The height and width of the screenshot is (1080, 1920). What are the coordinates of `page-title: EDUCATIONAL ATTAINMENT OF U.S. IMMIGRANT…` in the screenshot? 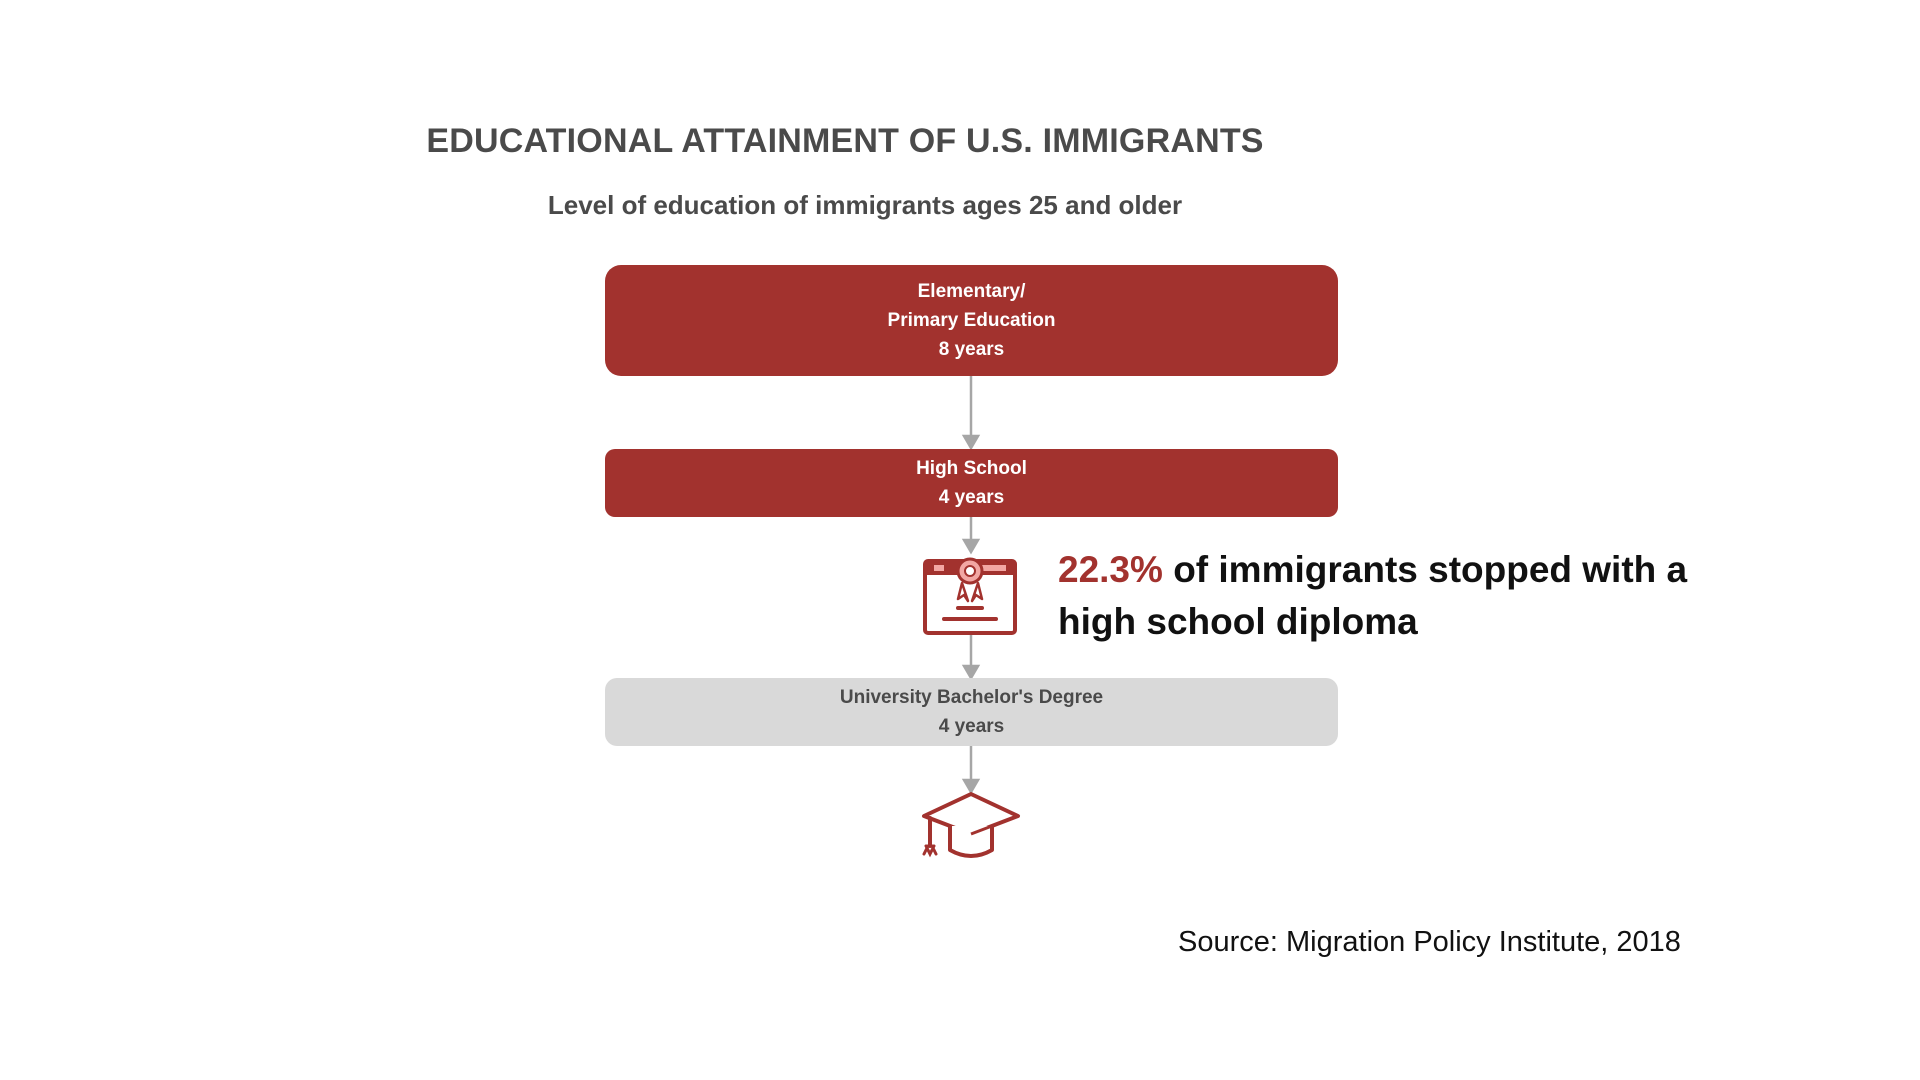 It's located at (845, 141).